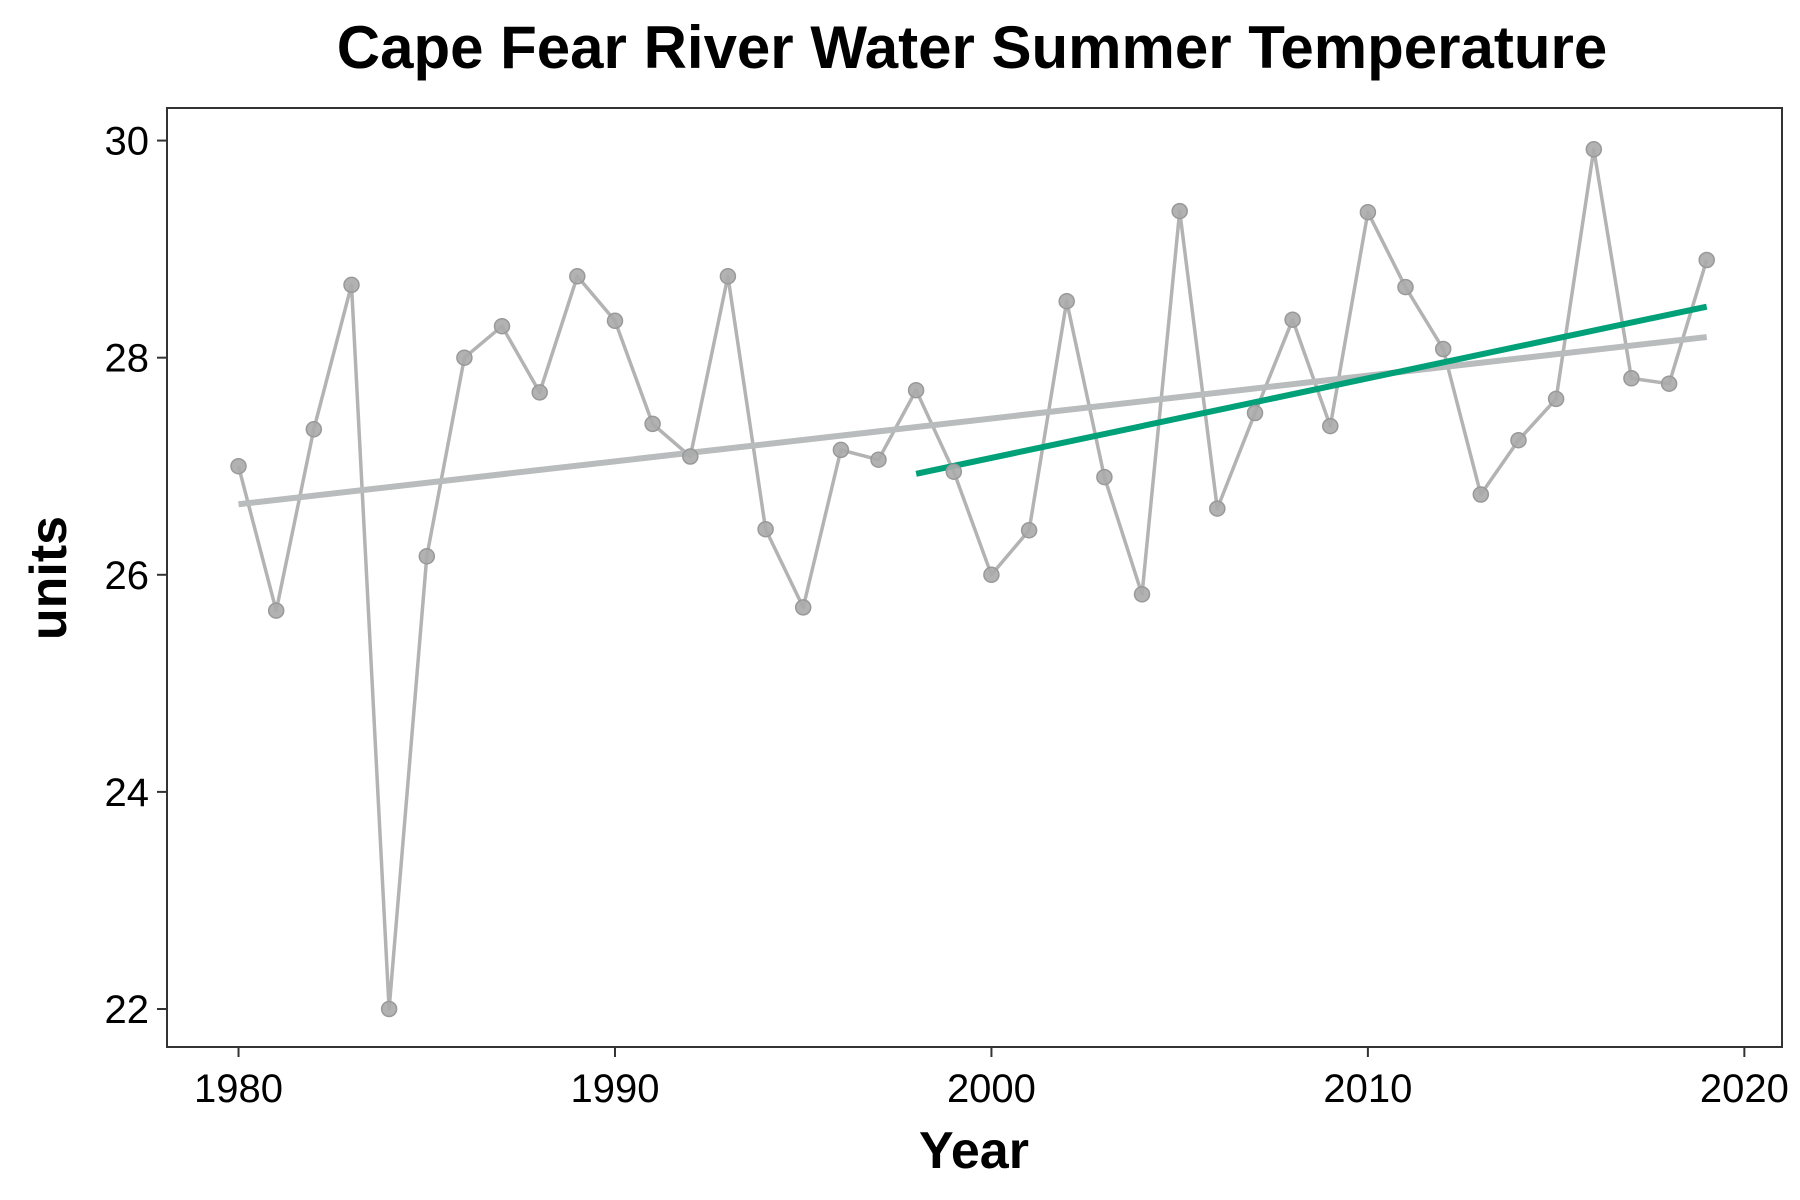 The height and width of the screenshot is (1200, 1800). I want to click on chart-title: Cape Fear River Water Summer Temperature, so click(972, 47).